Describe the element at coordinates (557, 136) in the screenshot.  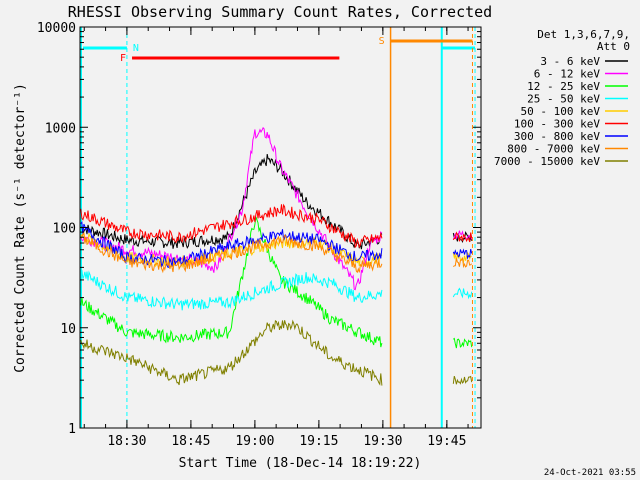
I see `legend-label: 300 - 800 keV` at that location.